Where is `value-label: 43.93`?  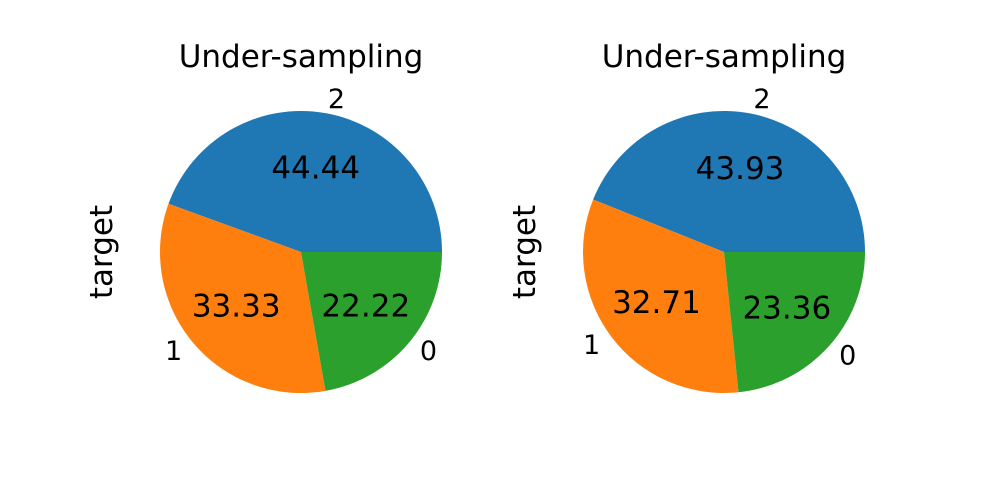 value-label: 43.93 is located at coordinates (740, 169).